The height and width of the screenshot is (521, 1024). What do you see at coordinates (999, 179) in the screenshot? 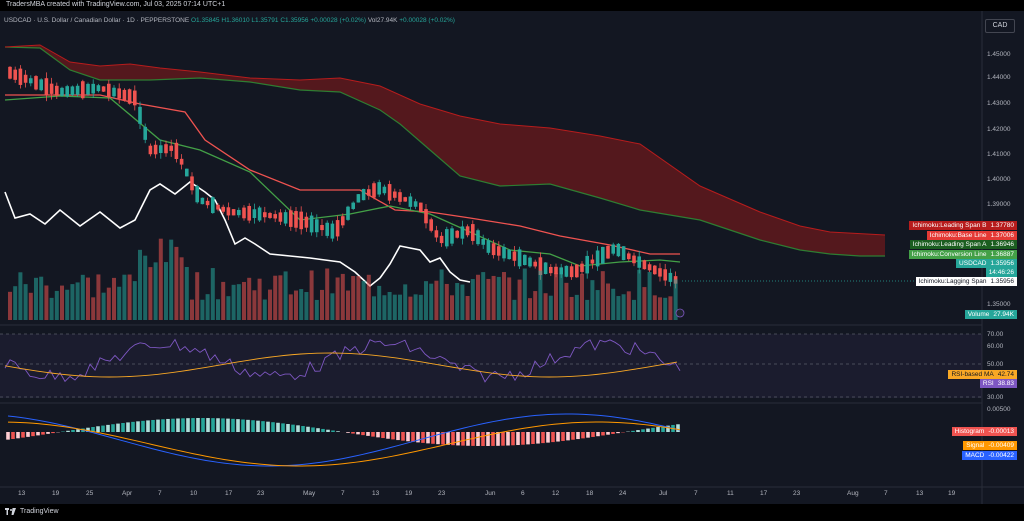
I see `price-tick: 1.40000` at bounding box center [999, 179].